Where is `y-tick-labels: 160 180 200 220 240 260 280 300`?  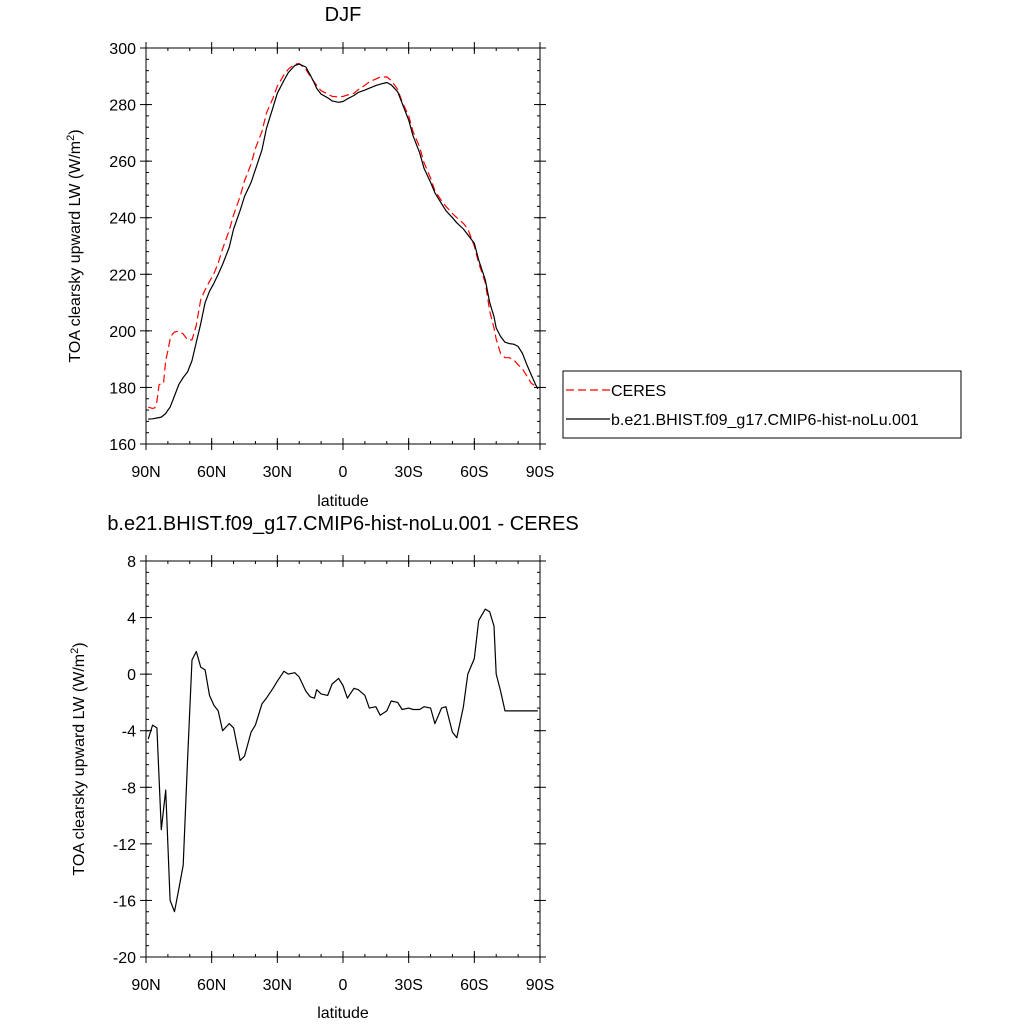 y-tick-labels: 160 180 200 220 240 260 280 300 is located at coordinates (122, 247).